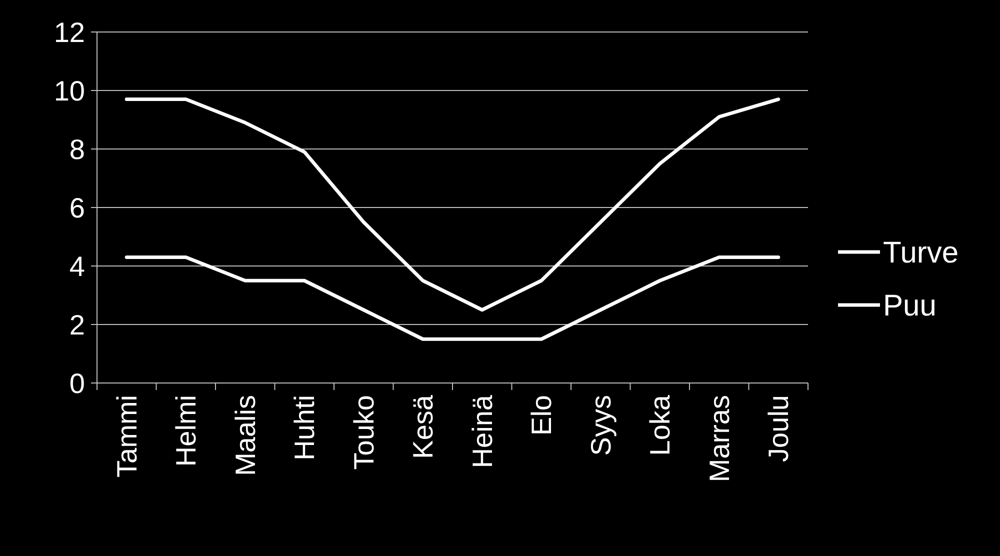 The image size is (1000, 556). What do you see at coordinates (186, 431) in the screenshot?
I see `x-tick-label: Helmi` at bounding box center [186, 431].